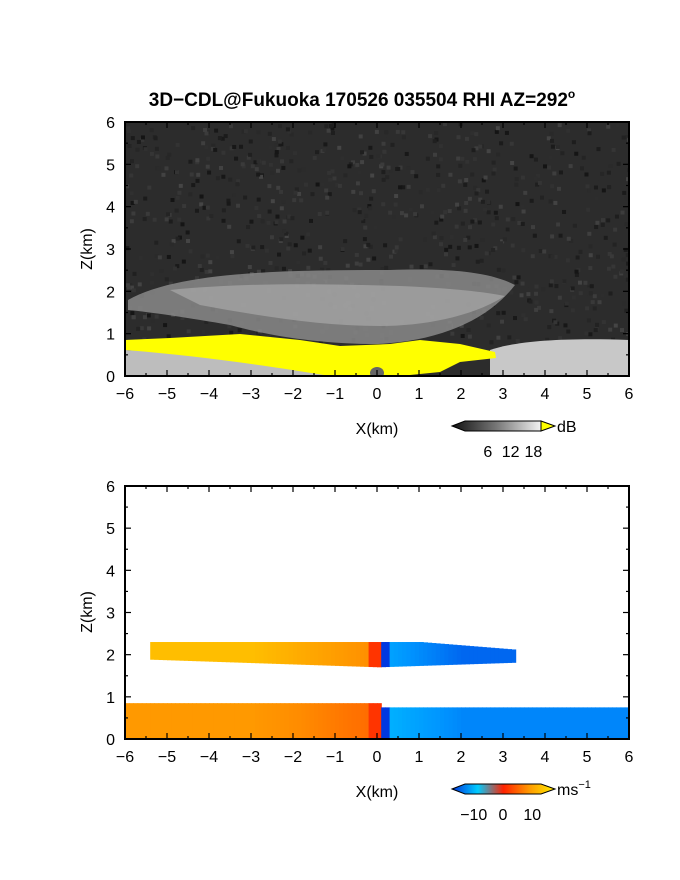 This screenshot has height=880, width=680. What do you see at coordinates (545, 394) in the screenshot?
I see `top-x-tick-label: 4` at bounding box center [545, 394].